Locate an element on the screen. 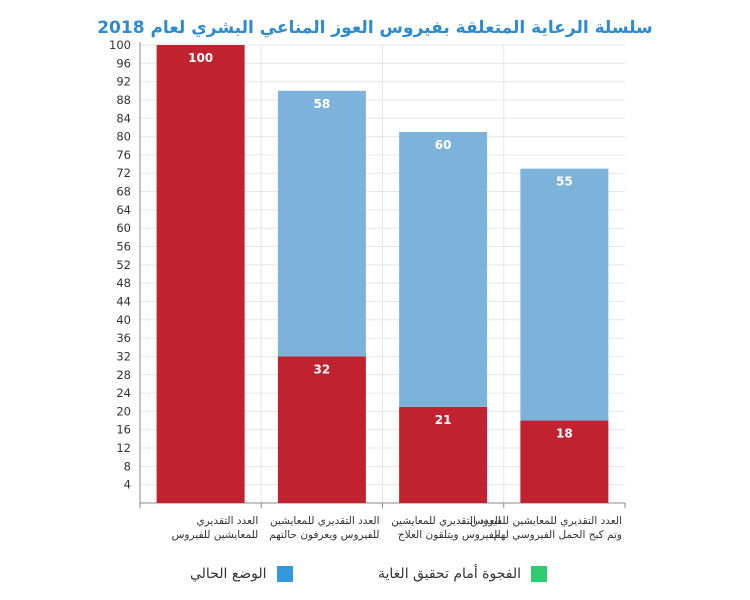 The image size is (750, 600). y-tick-label: 4 is located at coordinates (127, 485).